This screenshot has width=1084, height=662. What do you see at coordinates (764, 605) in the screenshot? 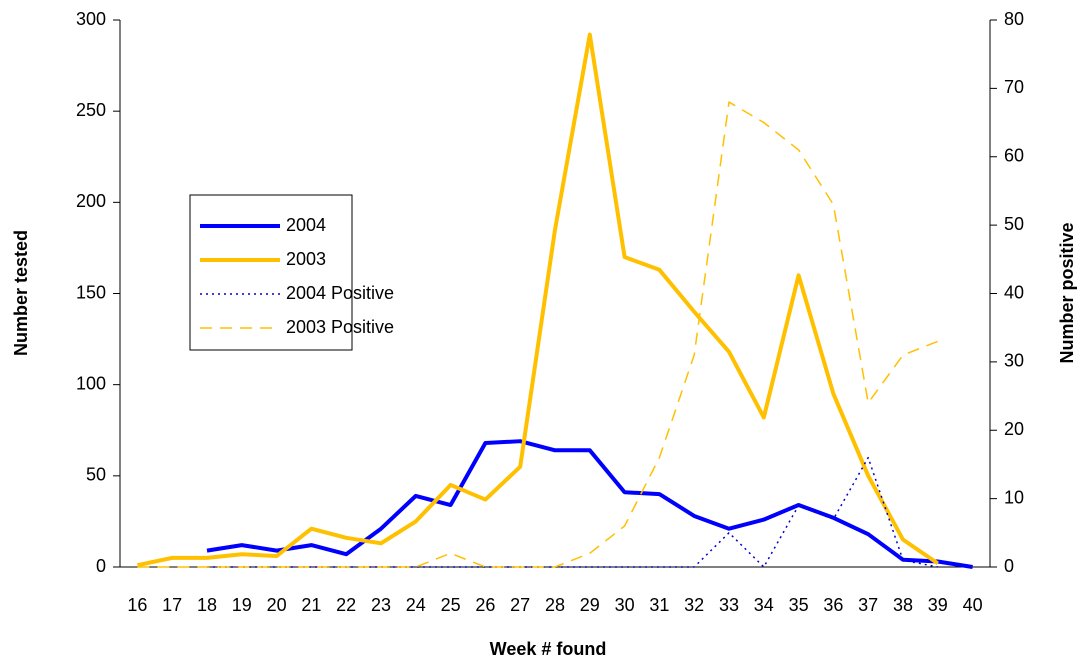
I see `x-tick-label: 34` at bounding box center [764, 605].